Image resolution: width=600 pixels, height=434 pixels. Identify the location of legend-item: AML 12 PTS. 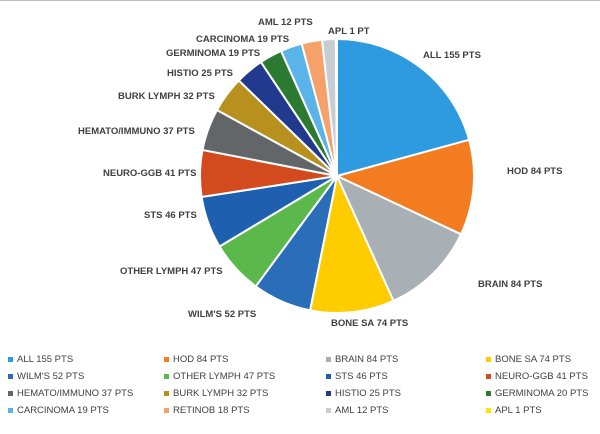
(406, 410).